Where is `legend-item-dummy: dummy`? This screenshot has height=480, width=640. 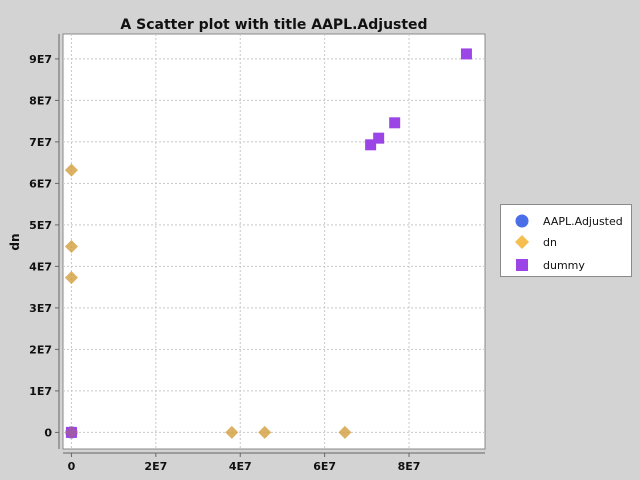
legend-item-dummy: dummy is located at coordinates (543, 265).